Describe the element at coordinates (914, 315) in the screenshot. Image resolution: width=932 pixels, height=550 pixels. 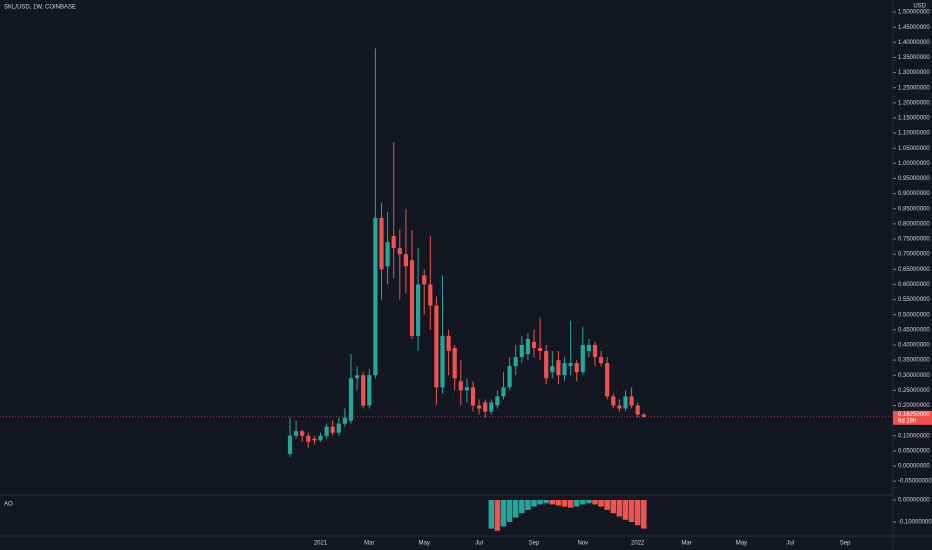
I see `y-tick-label: 0.50000000` at that location.